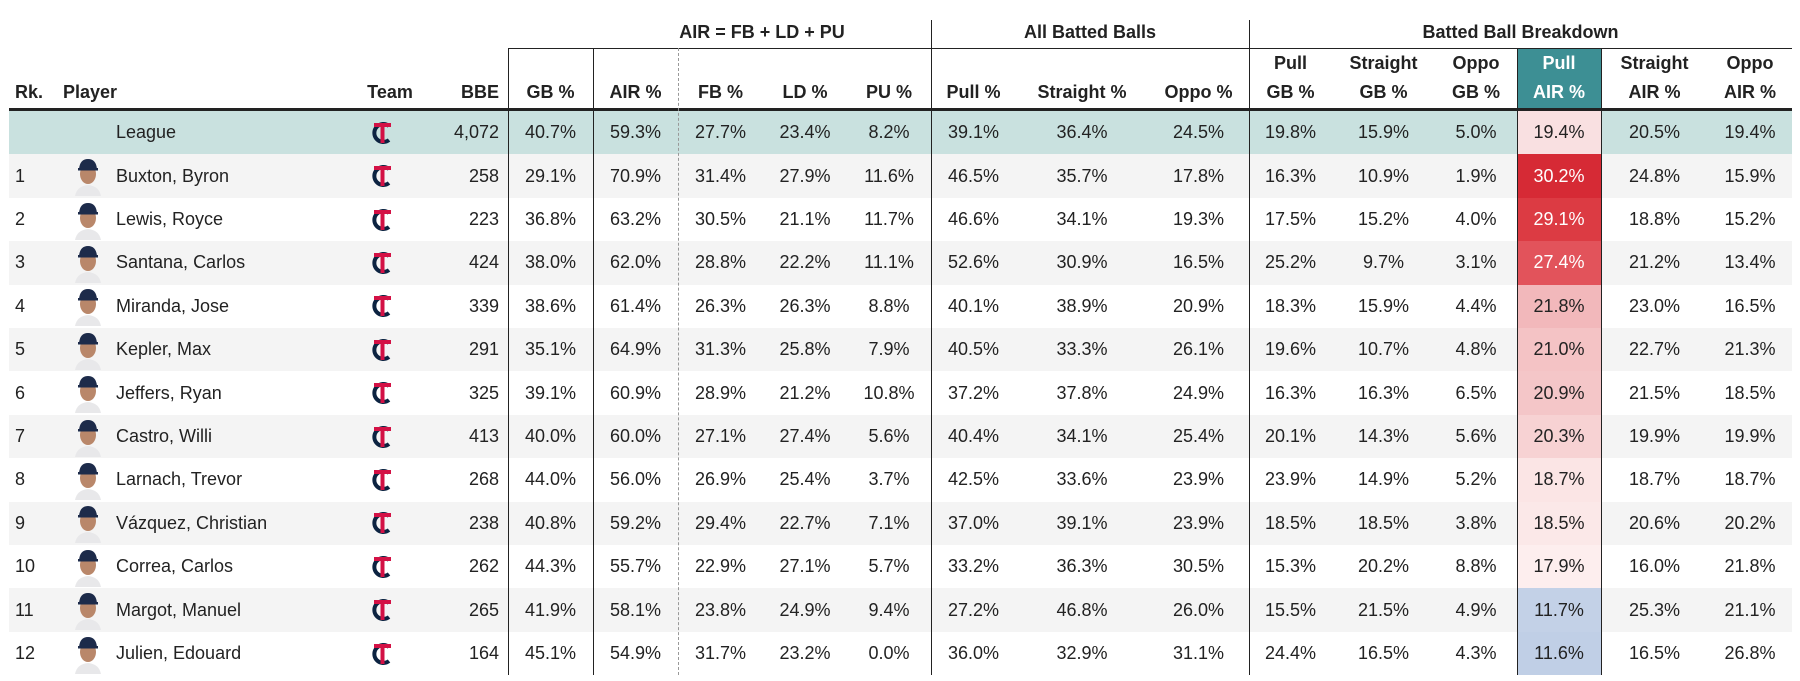 The width and height of the screenshot is (1800, 681). I want to click on cell: 15.3%, so click(1290, 566).